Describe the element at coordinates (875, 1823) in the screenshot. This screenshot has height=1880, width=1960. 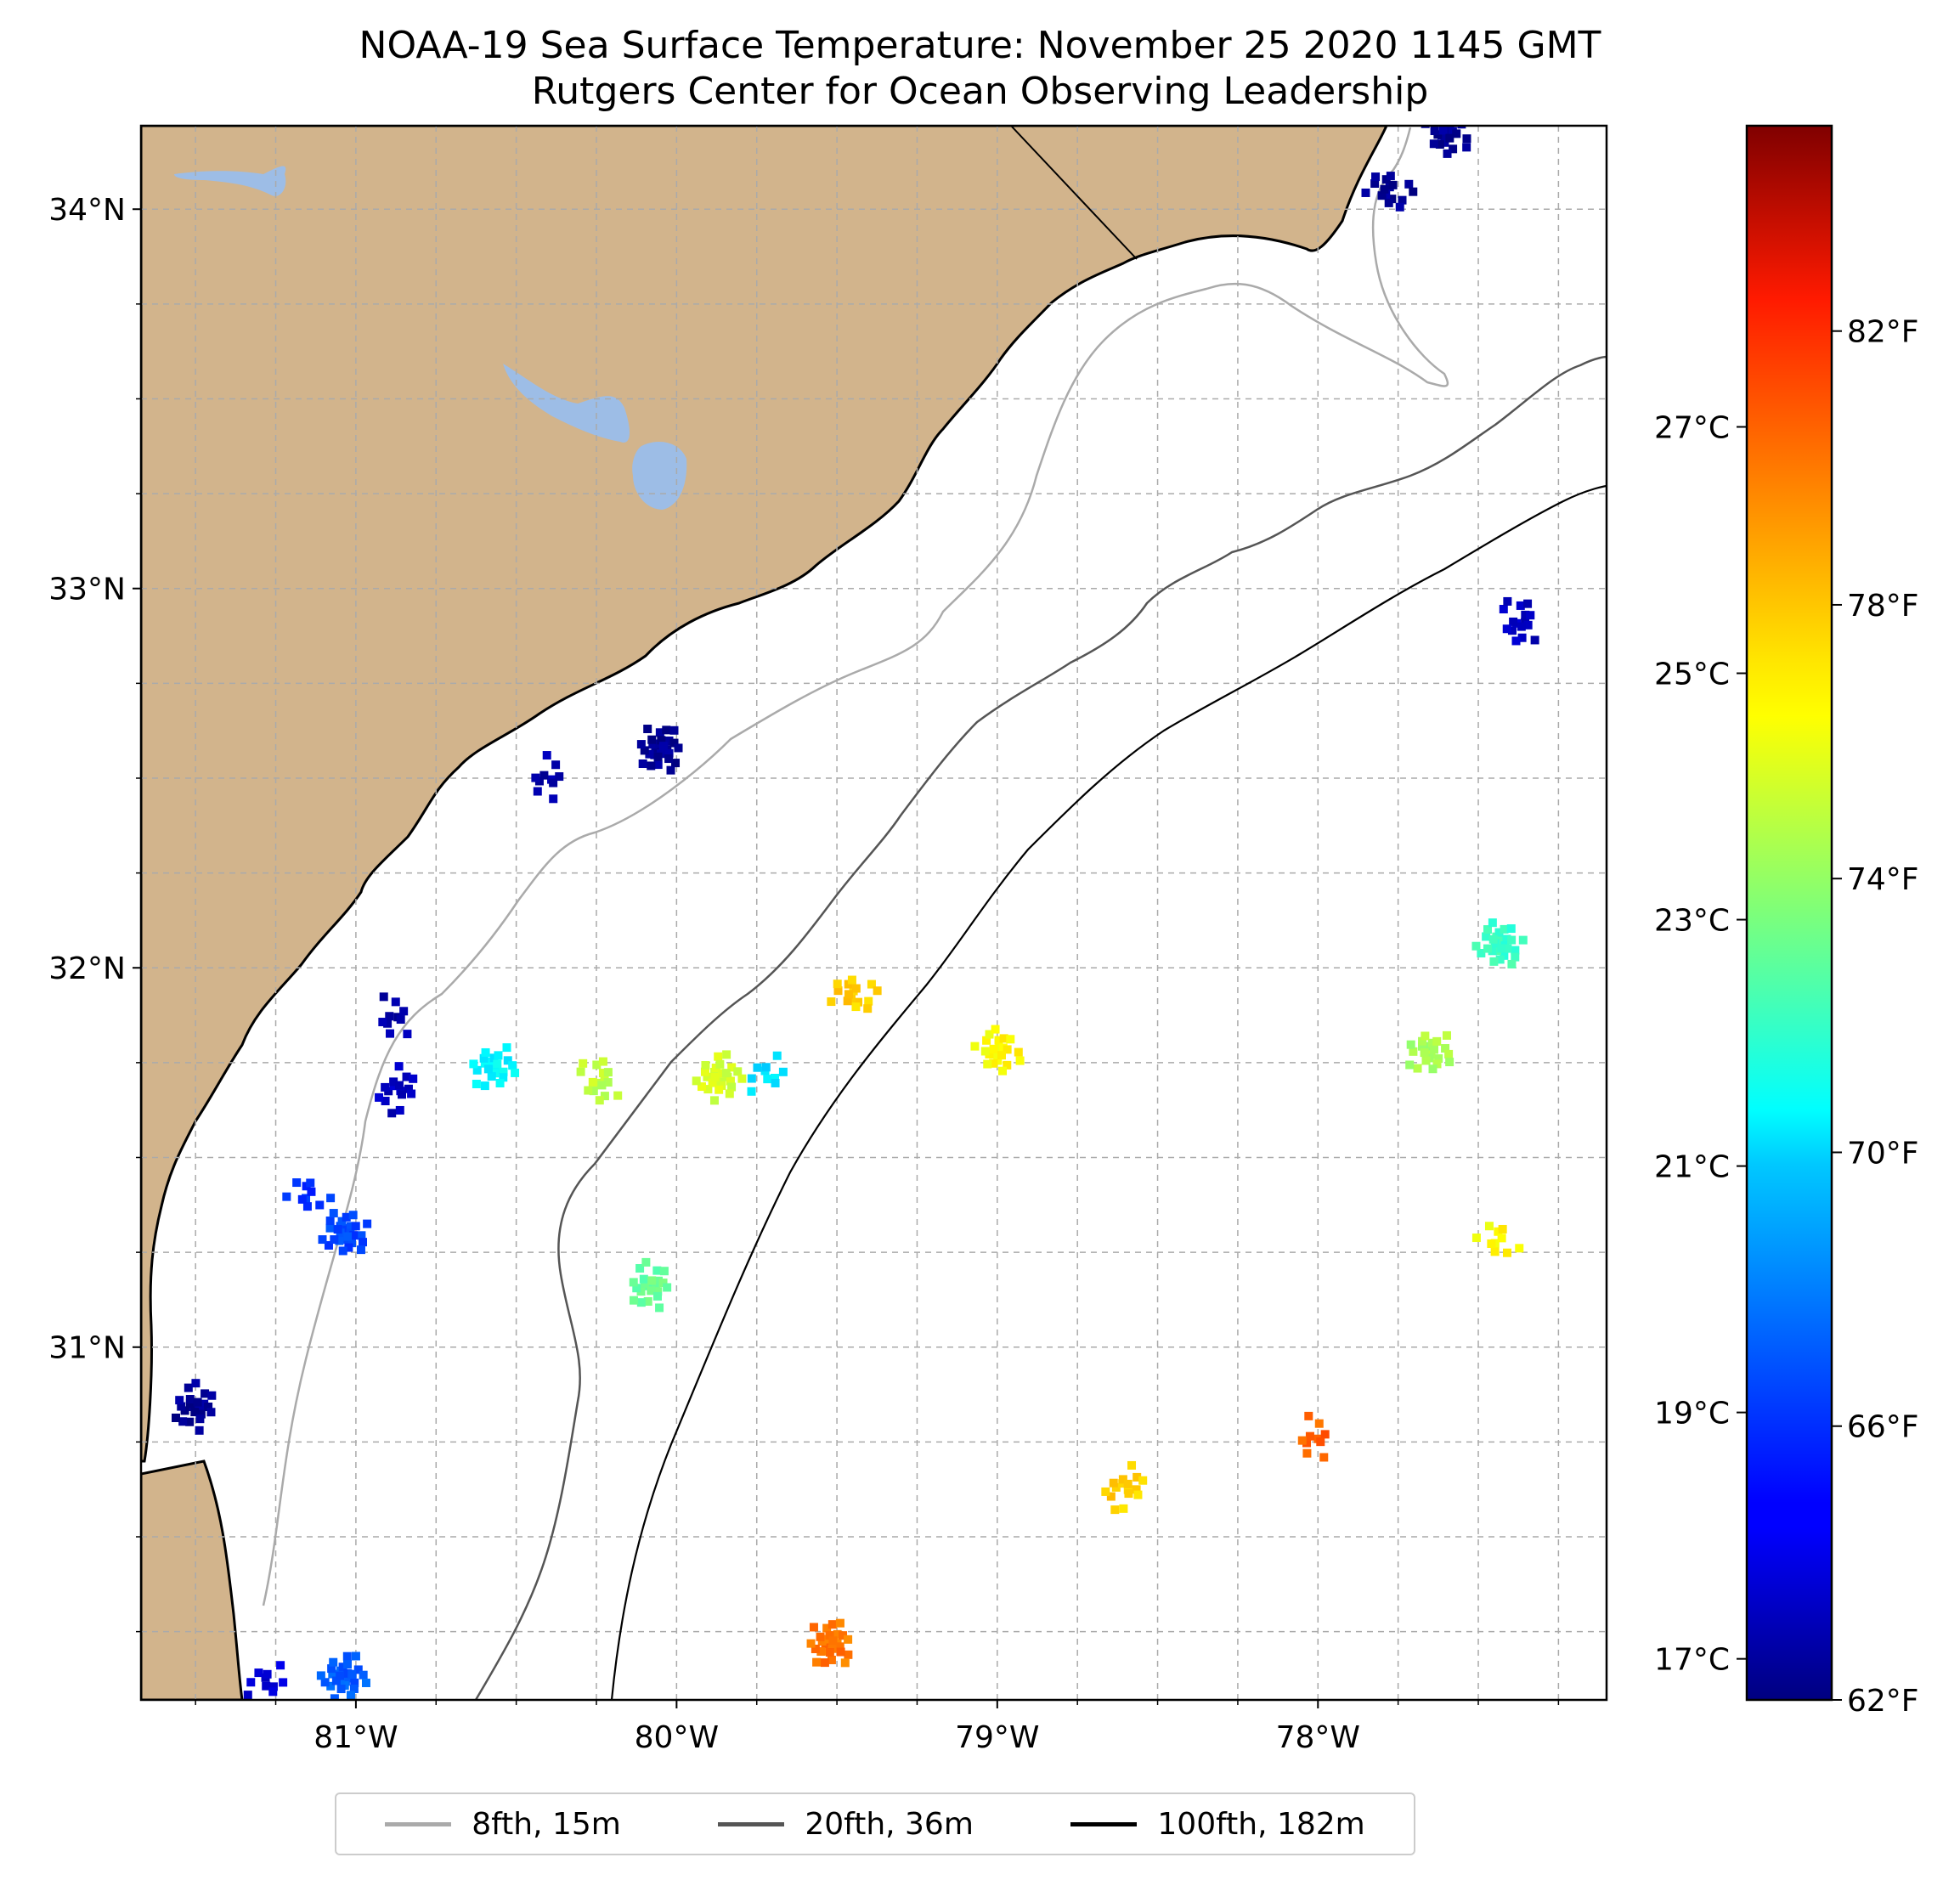
I see `isobath-legend: 8fth, 15m 20fth, 36m 100fth, 182m` at that location.